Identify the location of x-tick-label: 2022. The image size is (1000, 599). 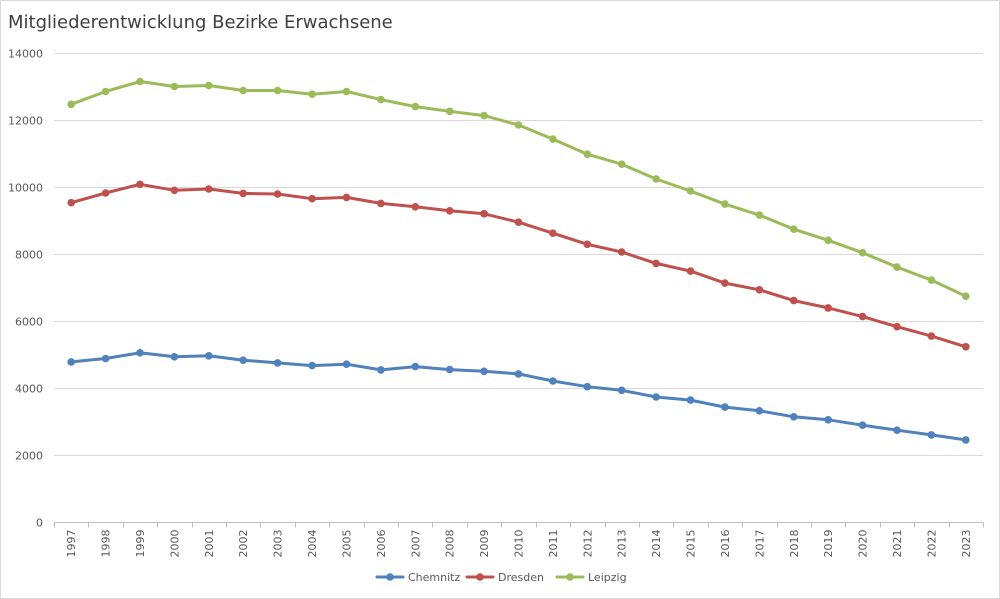
(931, 544).